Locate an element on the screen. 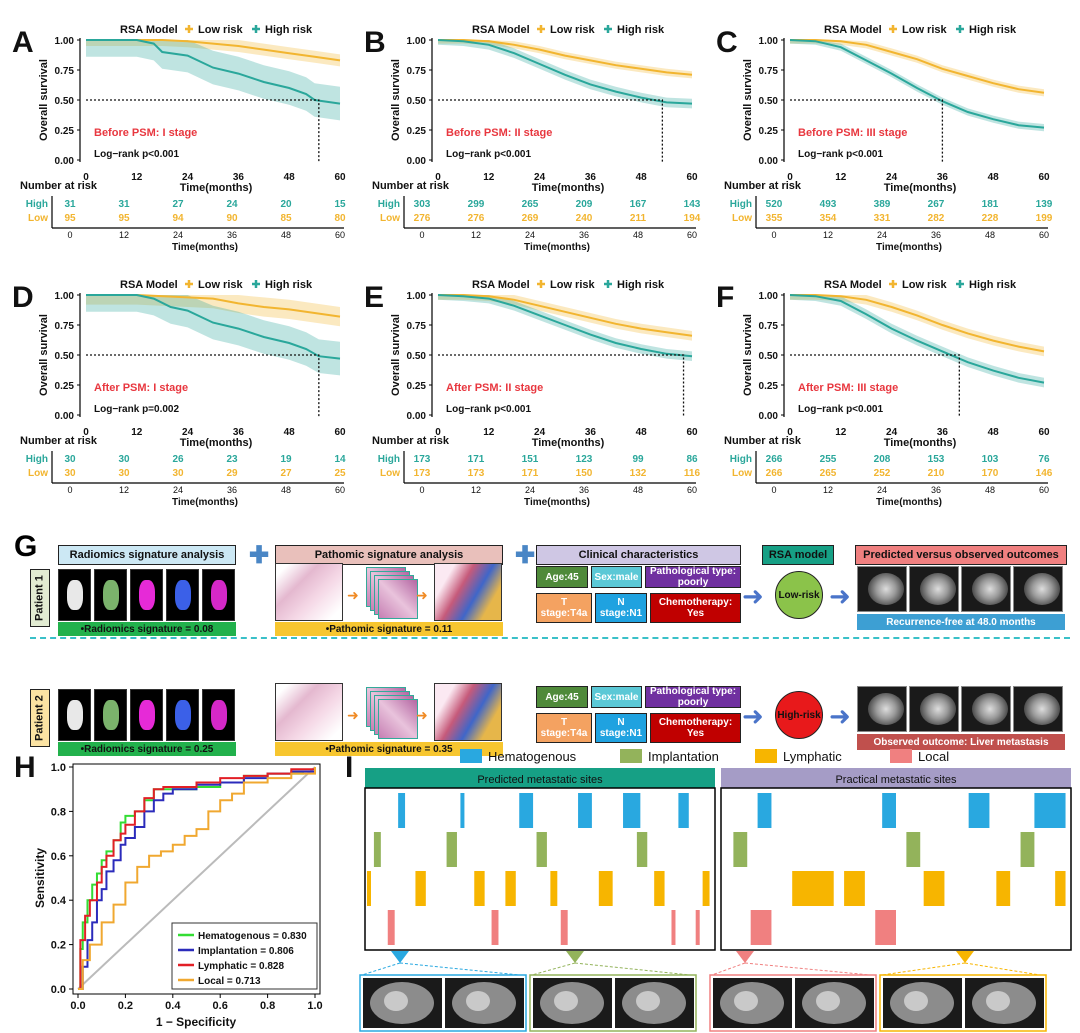 This screenshot has height=1033, width=1080. risk-count-low: 276 is located at coordinates (476, 218).